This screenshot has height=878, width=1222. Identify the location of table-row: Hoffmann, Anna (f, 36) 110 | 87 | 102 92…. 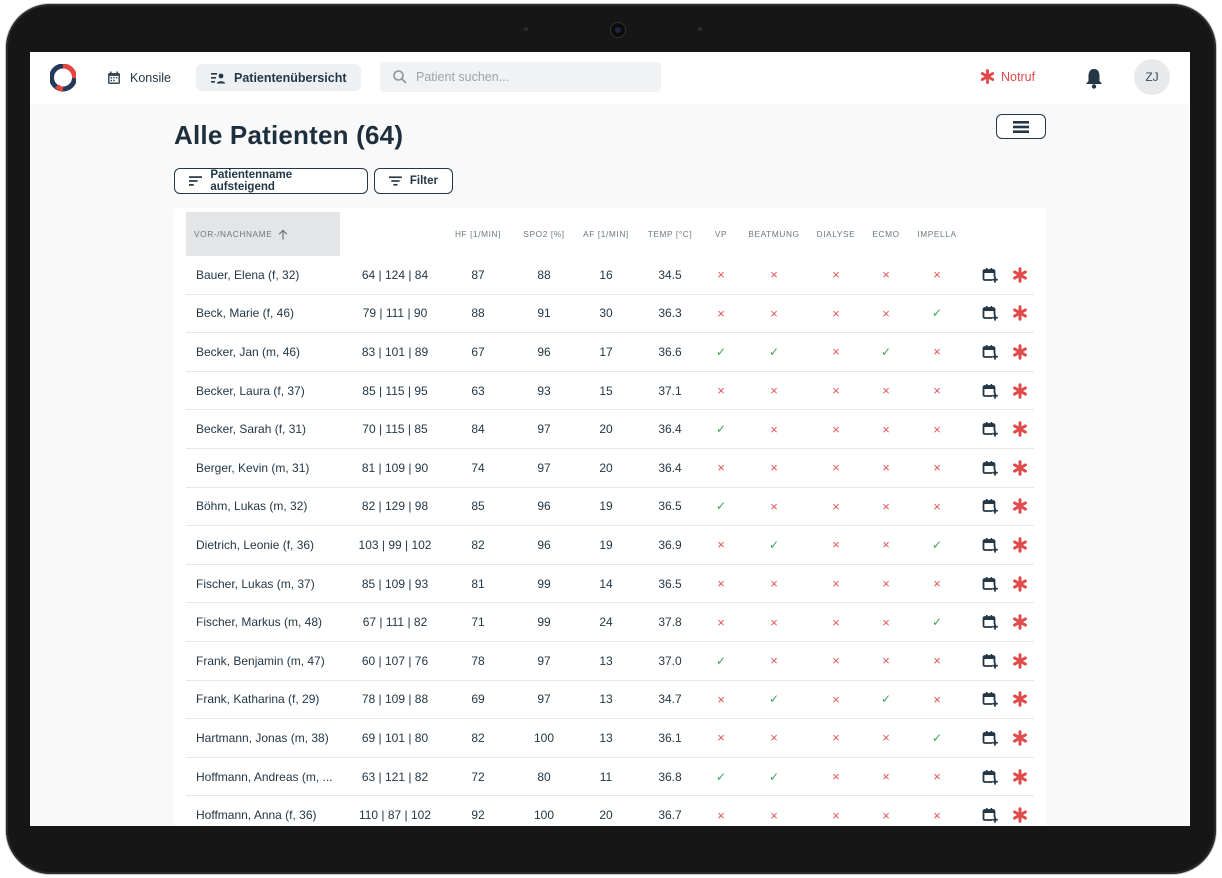
(610, 811).